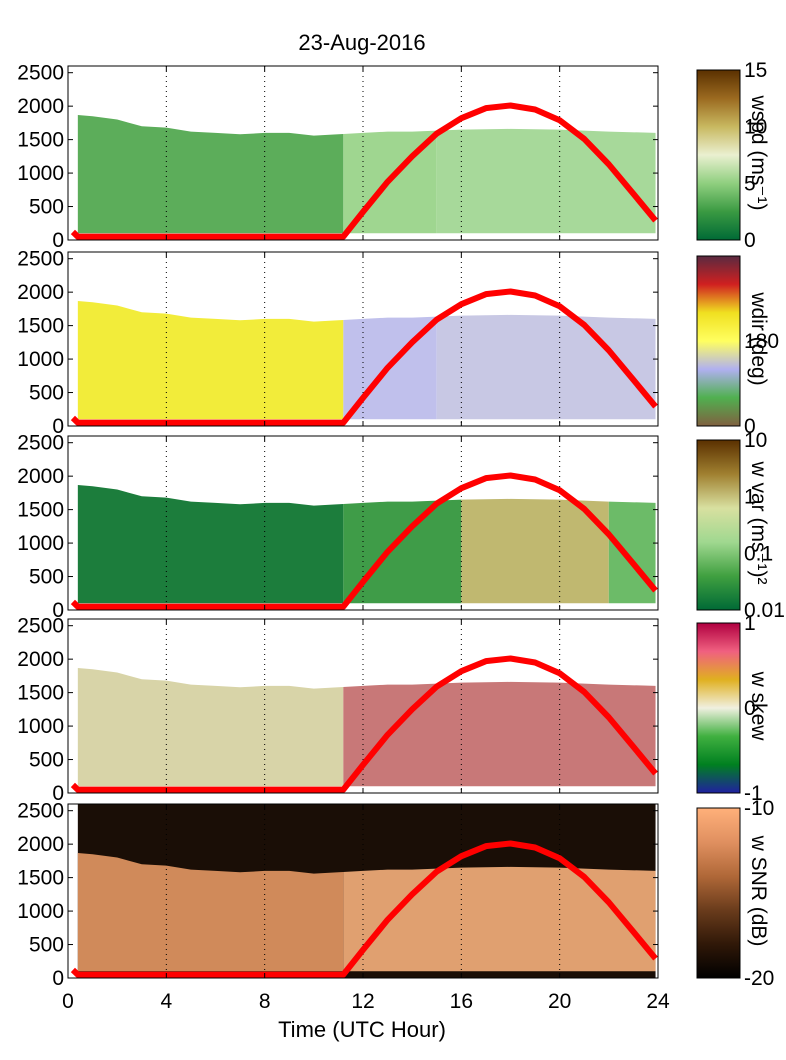 This screenshot has height=1060, width=786. I want to click on colorbar-snr, so click(718, 893).